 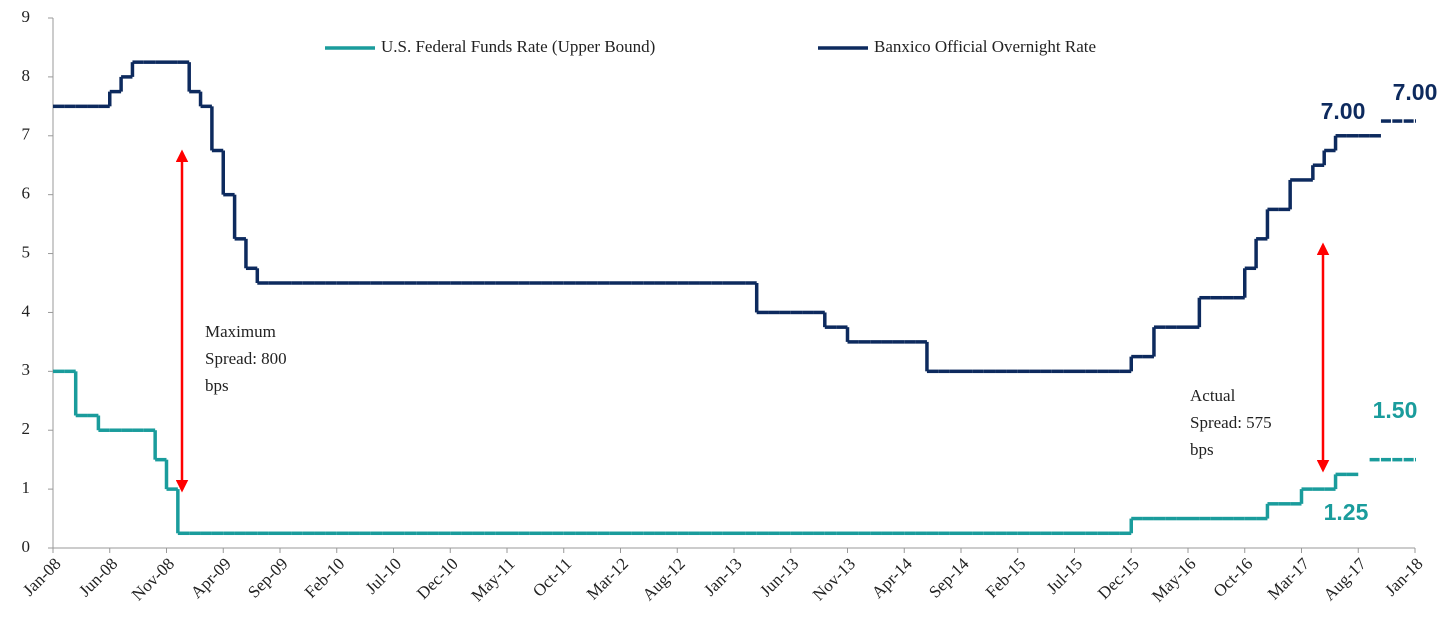 I want to click on y-tick-label: 9, so click(x=26, y=16).